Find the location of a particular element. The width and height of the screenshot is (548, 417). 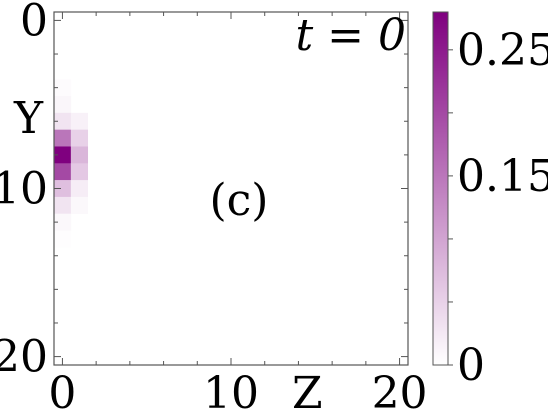

colorbar is located at coordinates (440, 188).